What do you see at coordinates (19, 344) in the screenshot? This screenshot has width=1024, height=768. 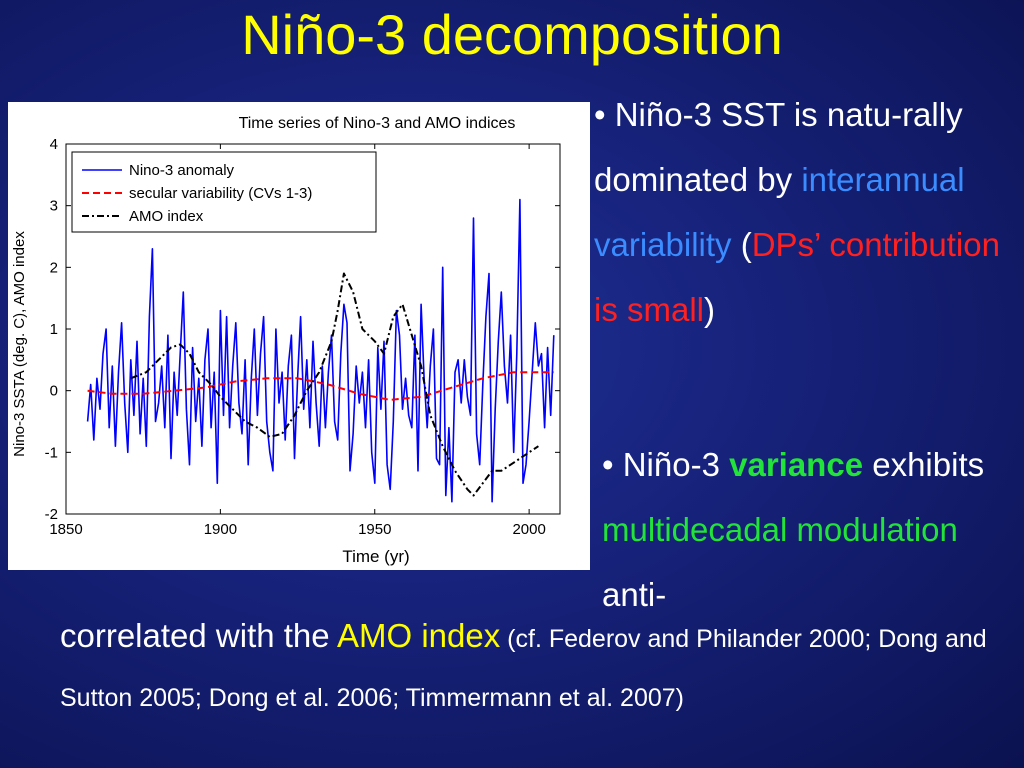 I see `y-axis-label: Nino-3 SSTA (deg. C), AMO index` at bounding box center [19, 344].